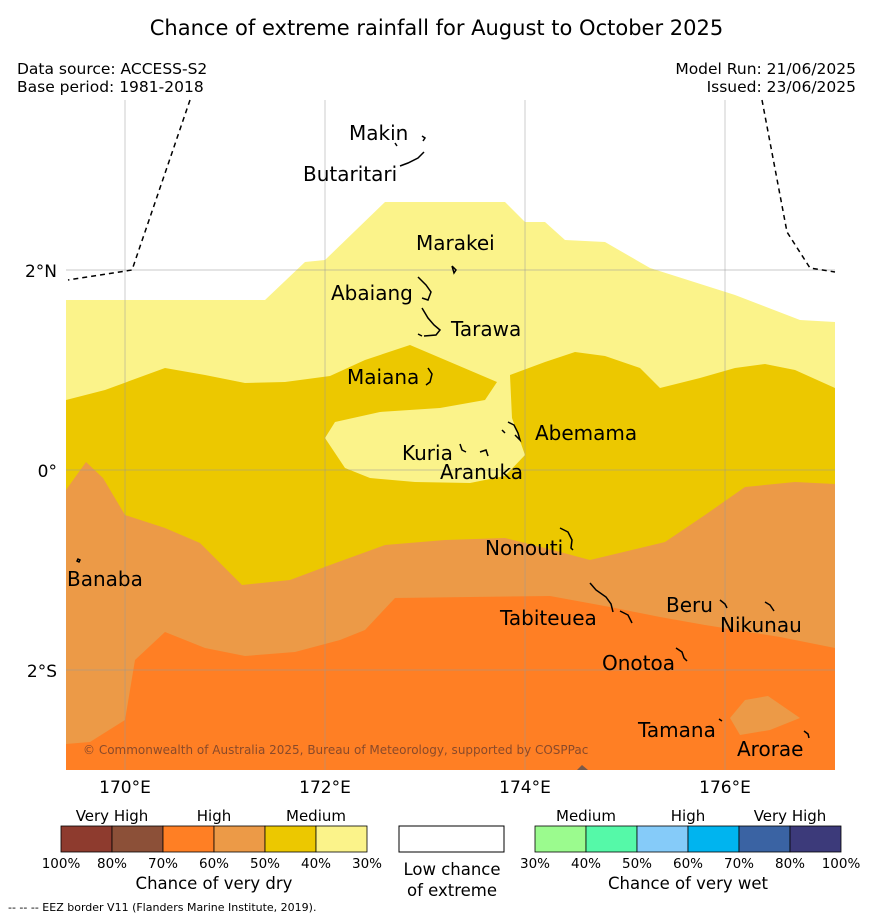 The image size is (873, 919). I want to click on legend-dry-tick-labels: 100% 80% 70% 60% 50% 40% 30%, so click(212, 864).